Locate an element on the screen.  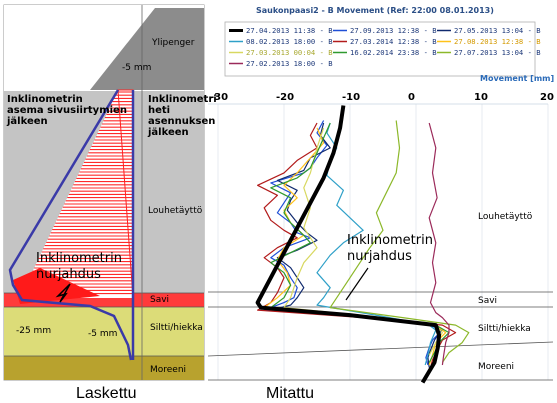
x-tick-label: -30 is located at coordinates (219, 97).